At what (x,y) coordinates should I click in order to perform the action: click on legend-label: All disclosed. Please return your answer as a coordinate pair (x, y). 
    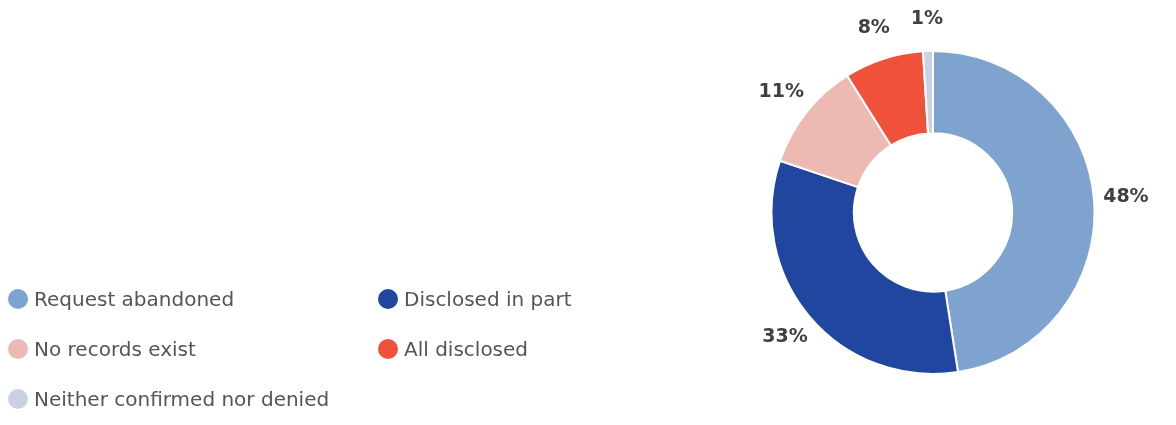
    Looking at the image, I should click on (466, 349).